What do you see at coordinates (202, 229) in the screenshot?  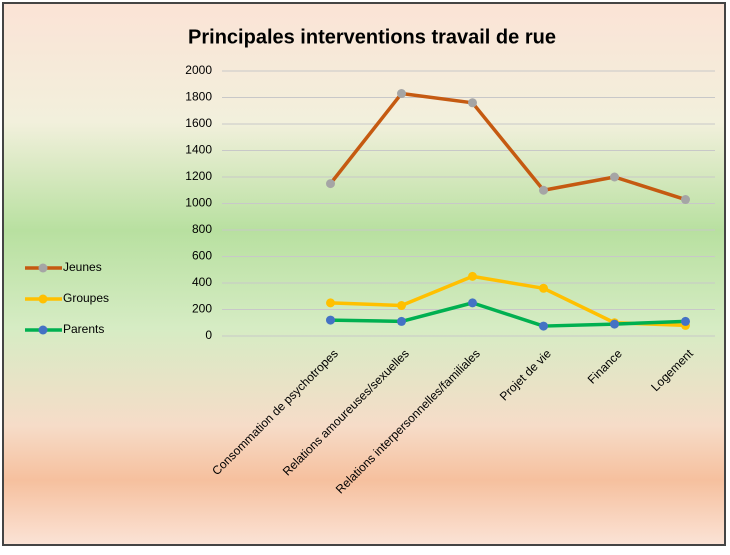 I see `y-tick-label: 800` at bounding box center [202, 229].